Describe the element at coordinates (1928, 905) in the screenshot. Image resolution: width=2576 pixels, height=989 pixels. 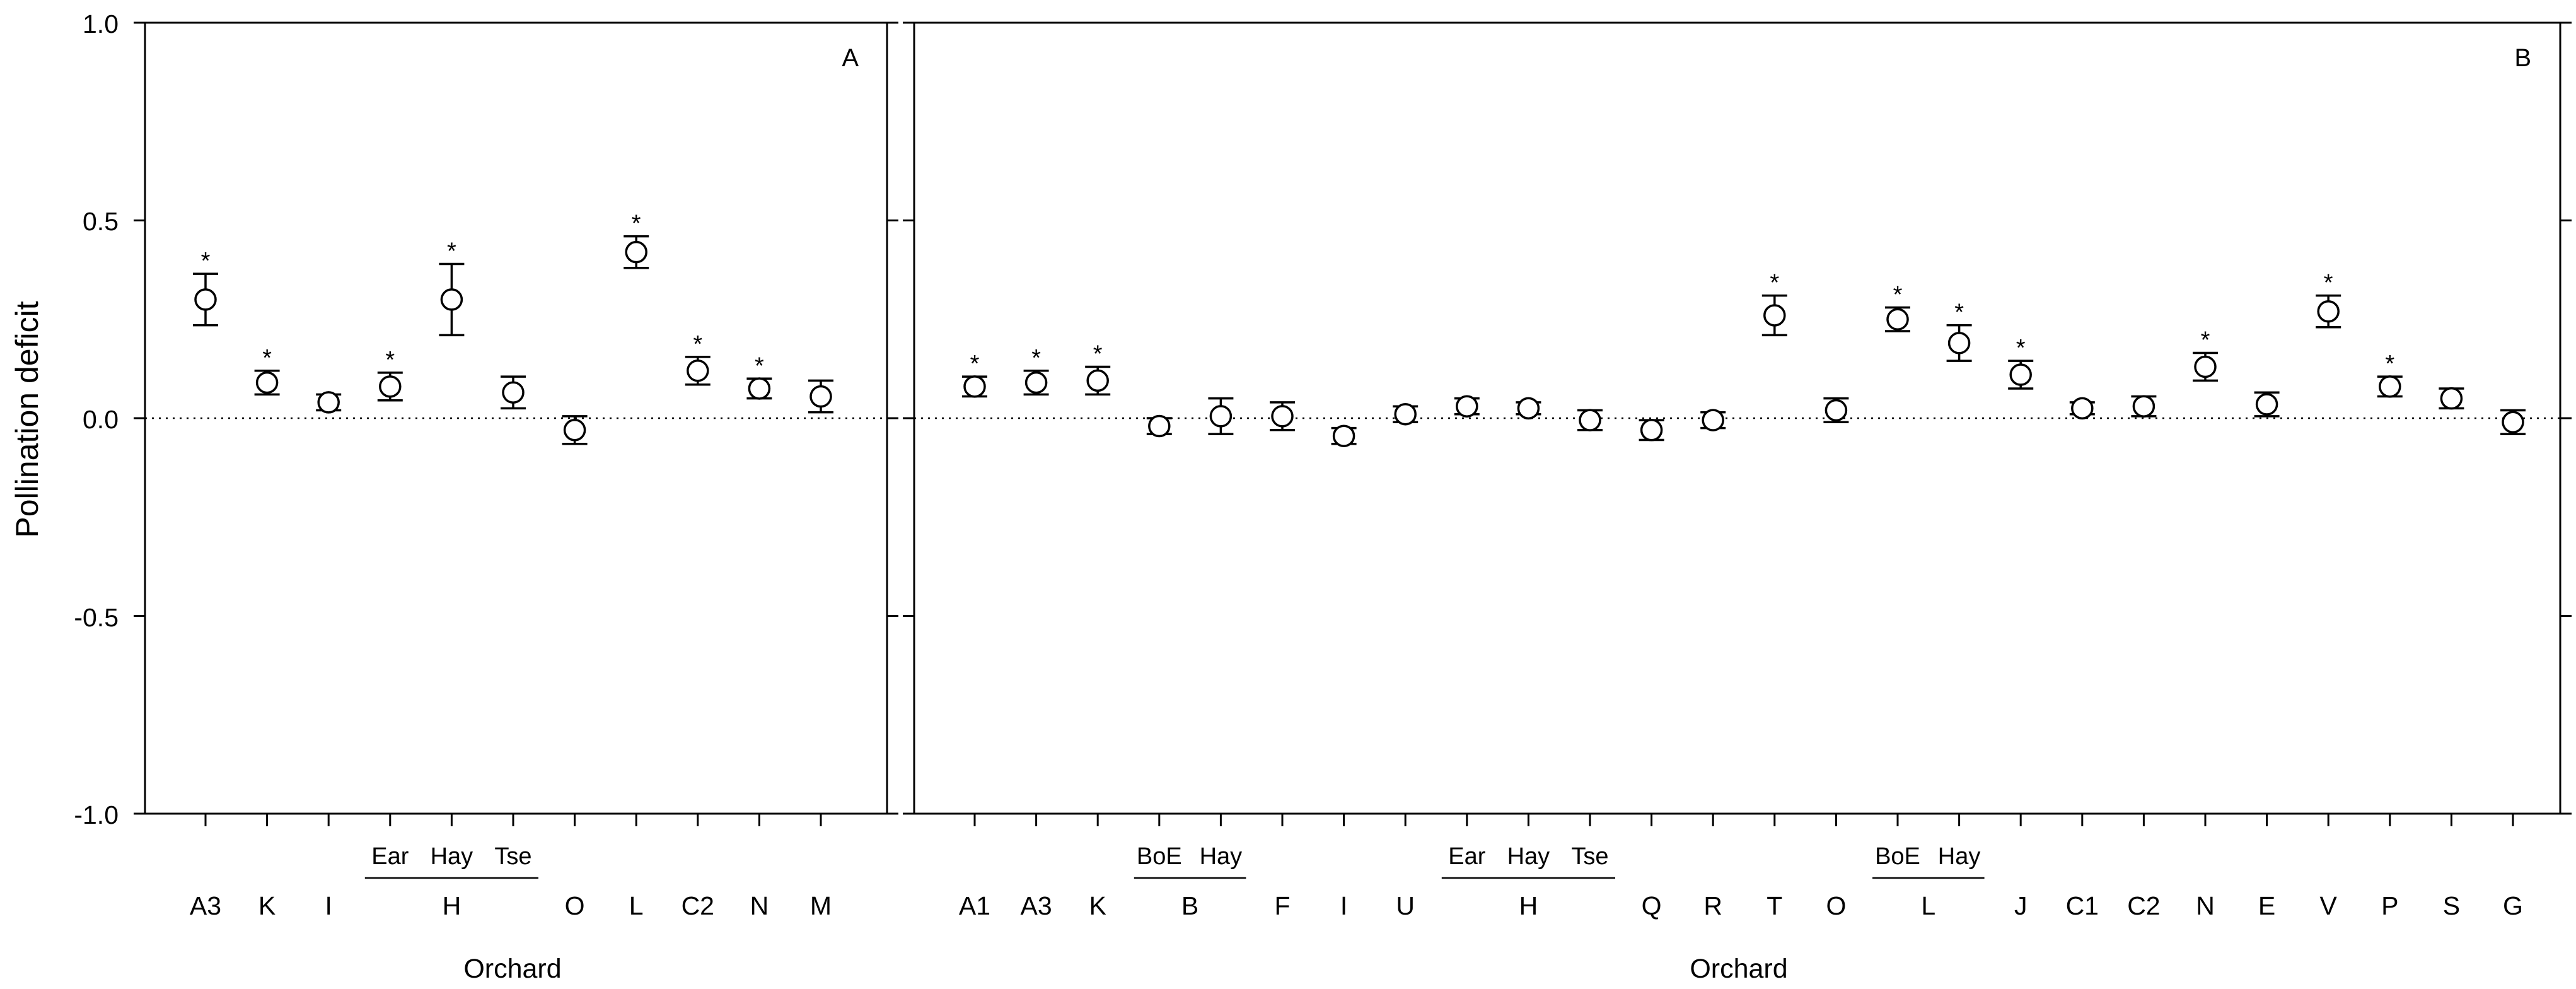
I see `b-category-label: L` at that location.